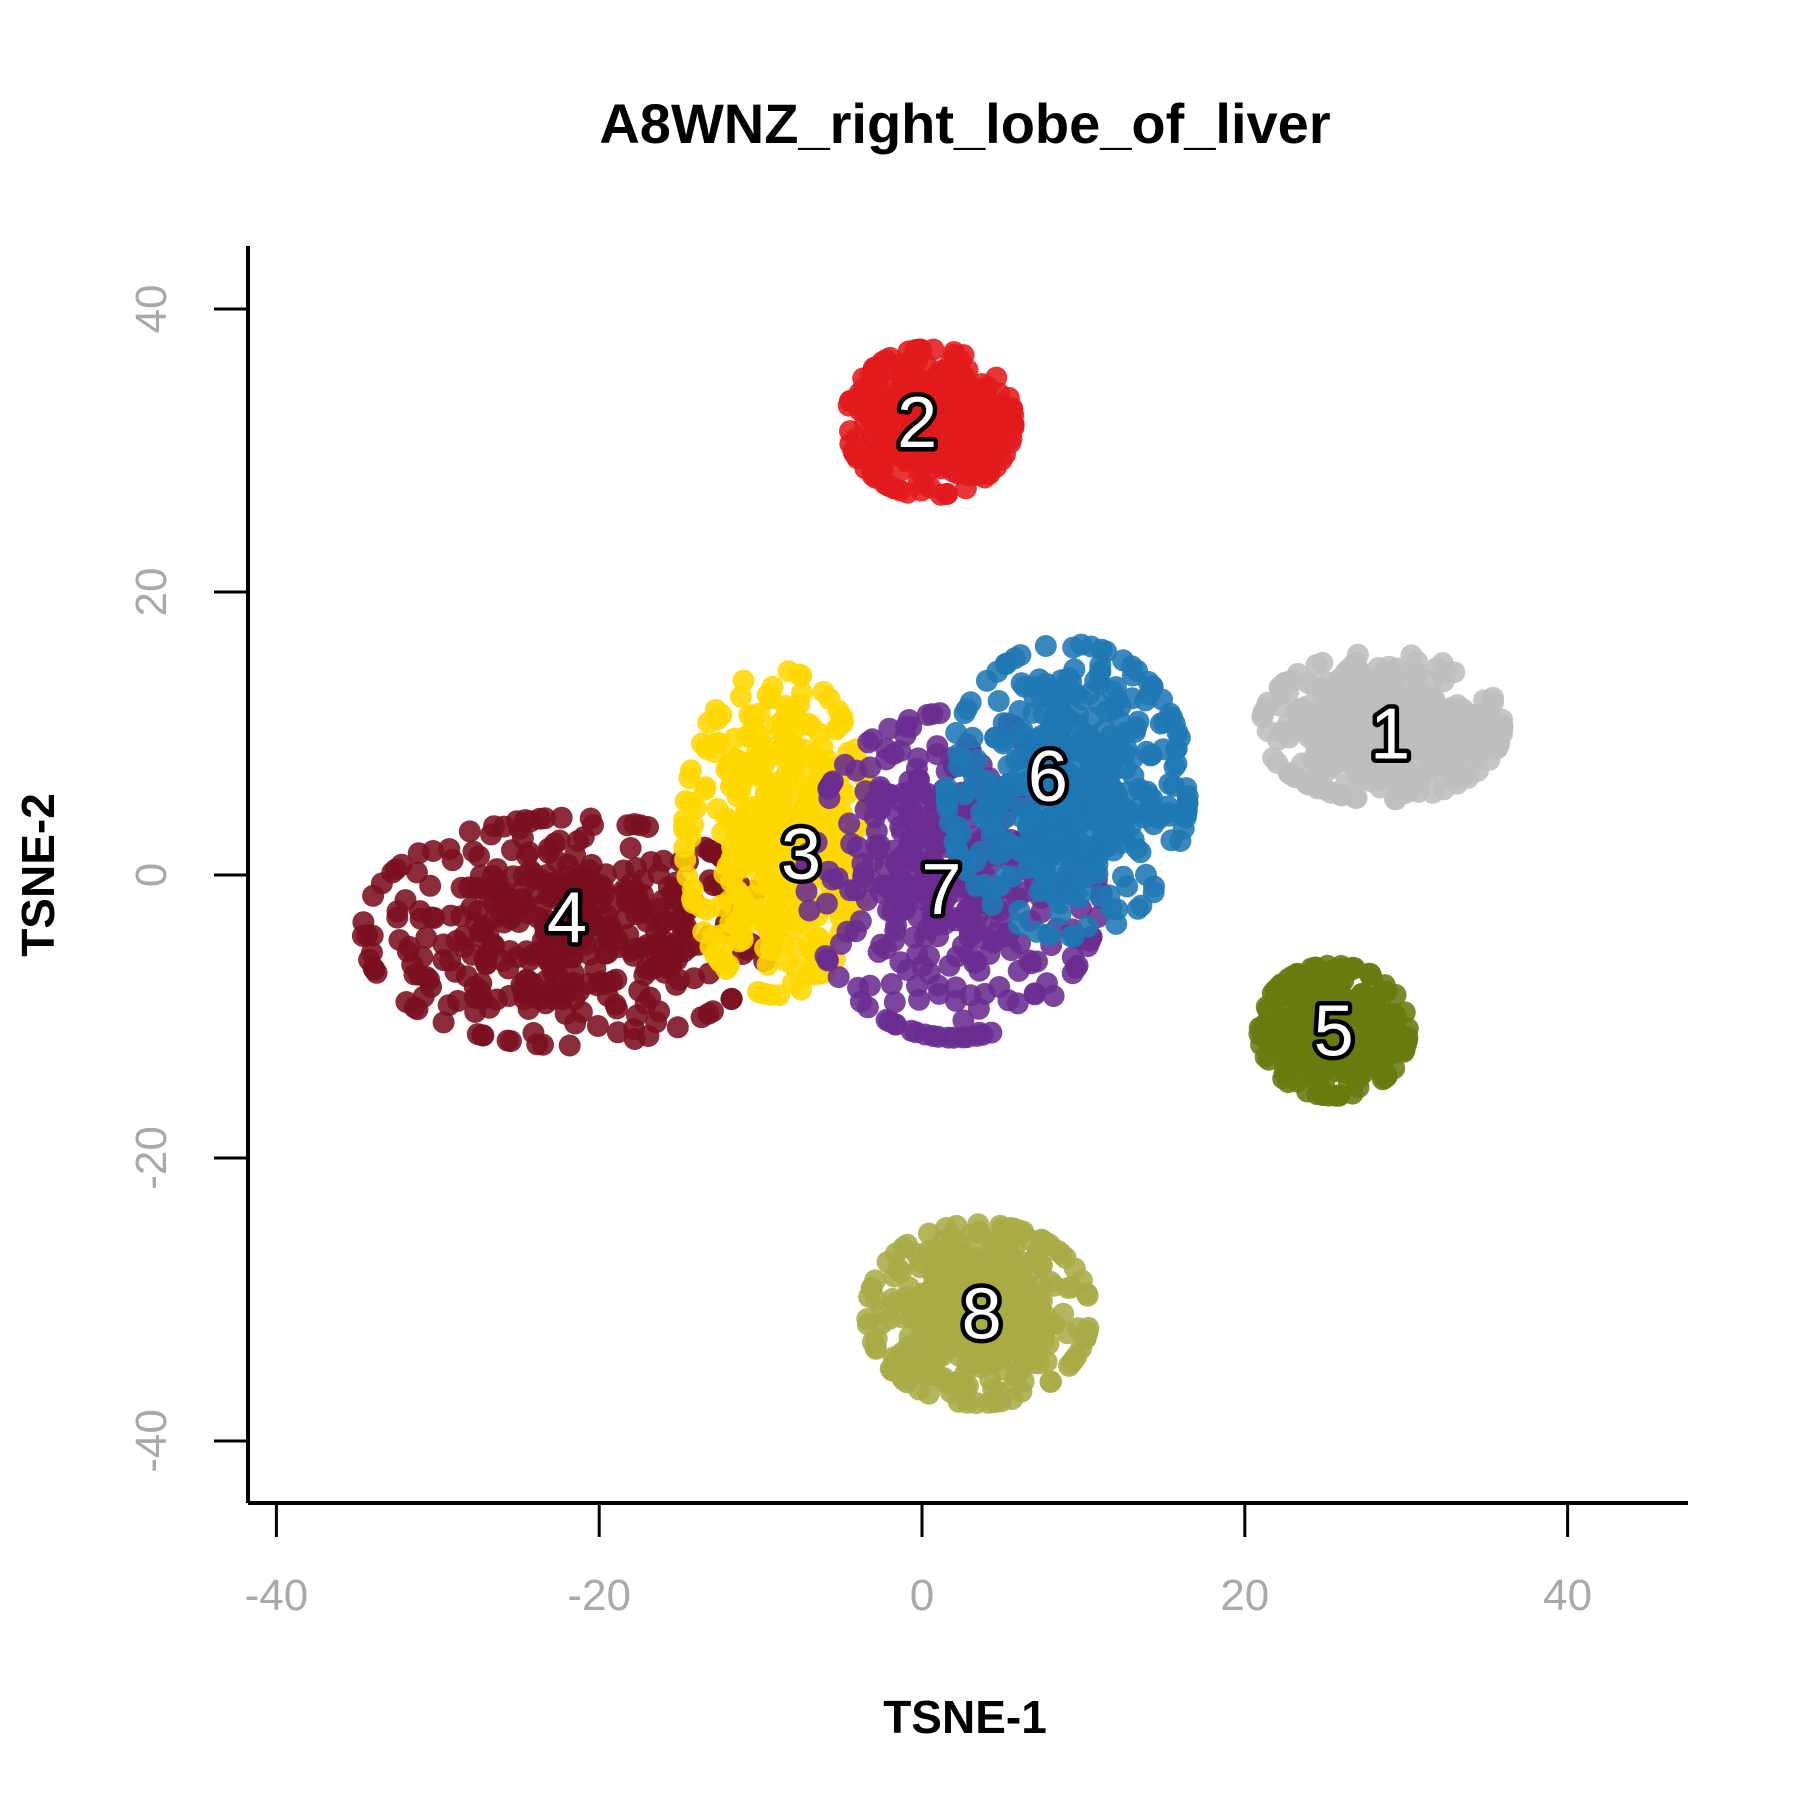  Describe the element at coordinates (801, 855) in the screenshot. I see `cluster-label-3: 3` at that location.